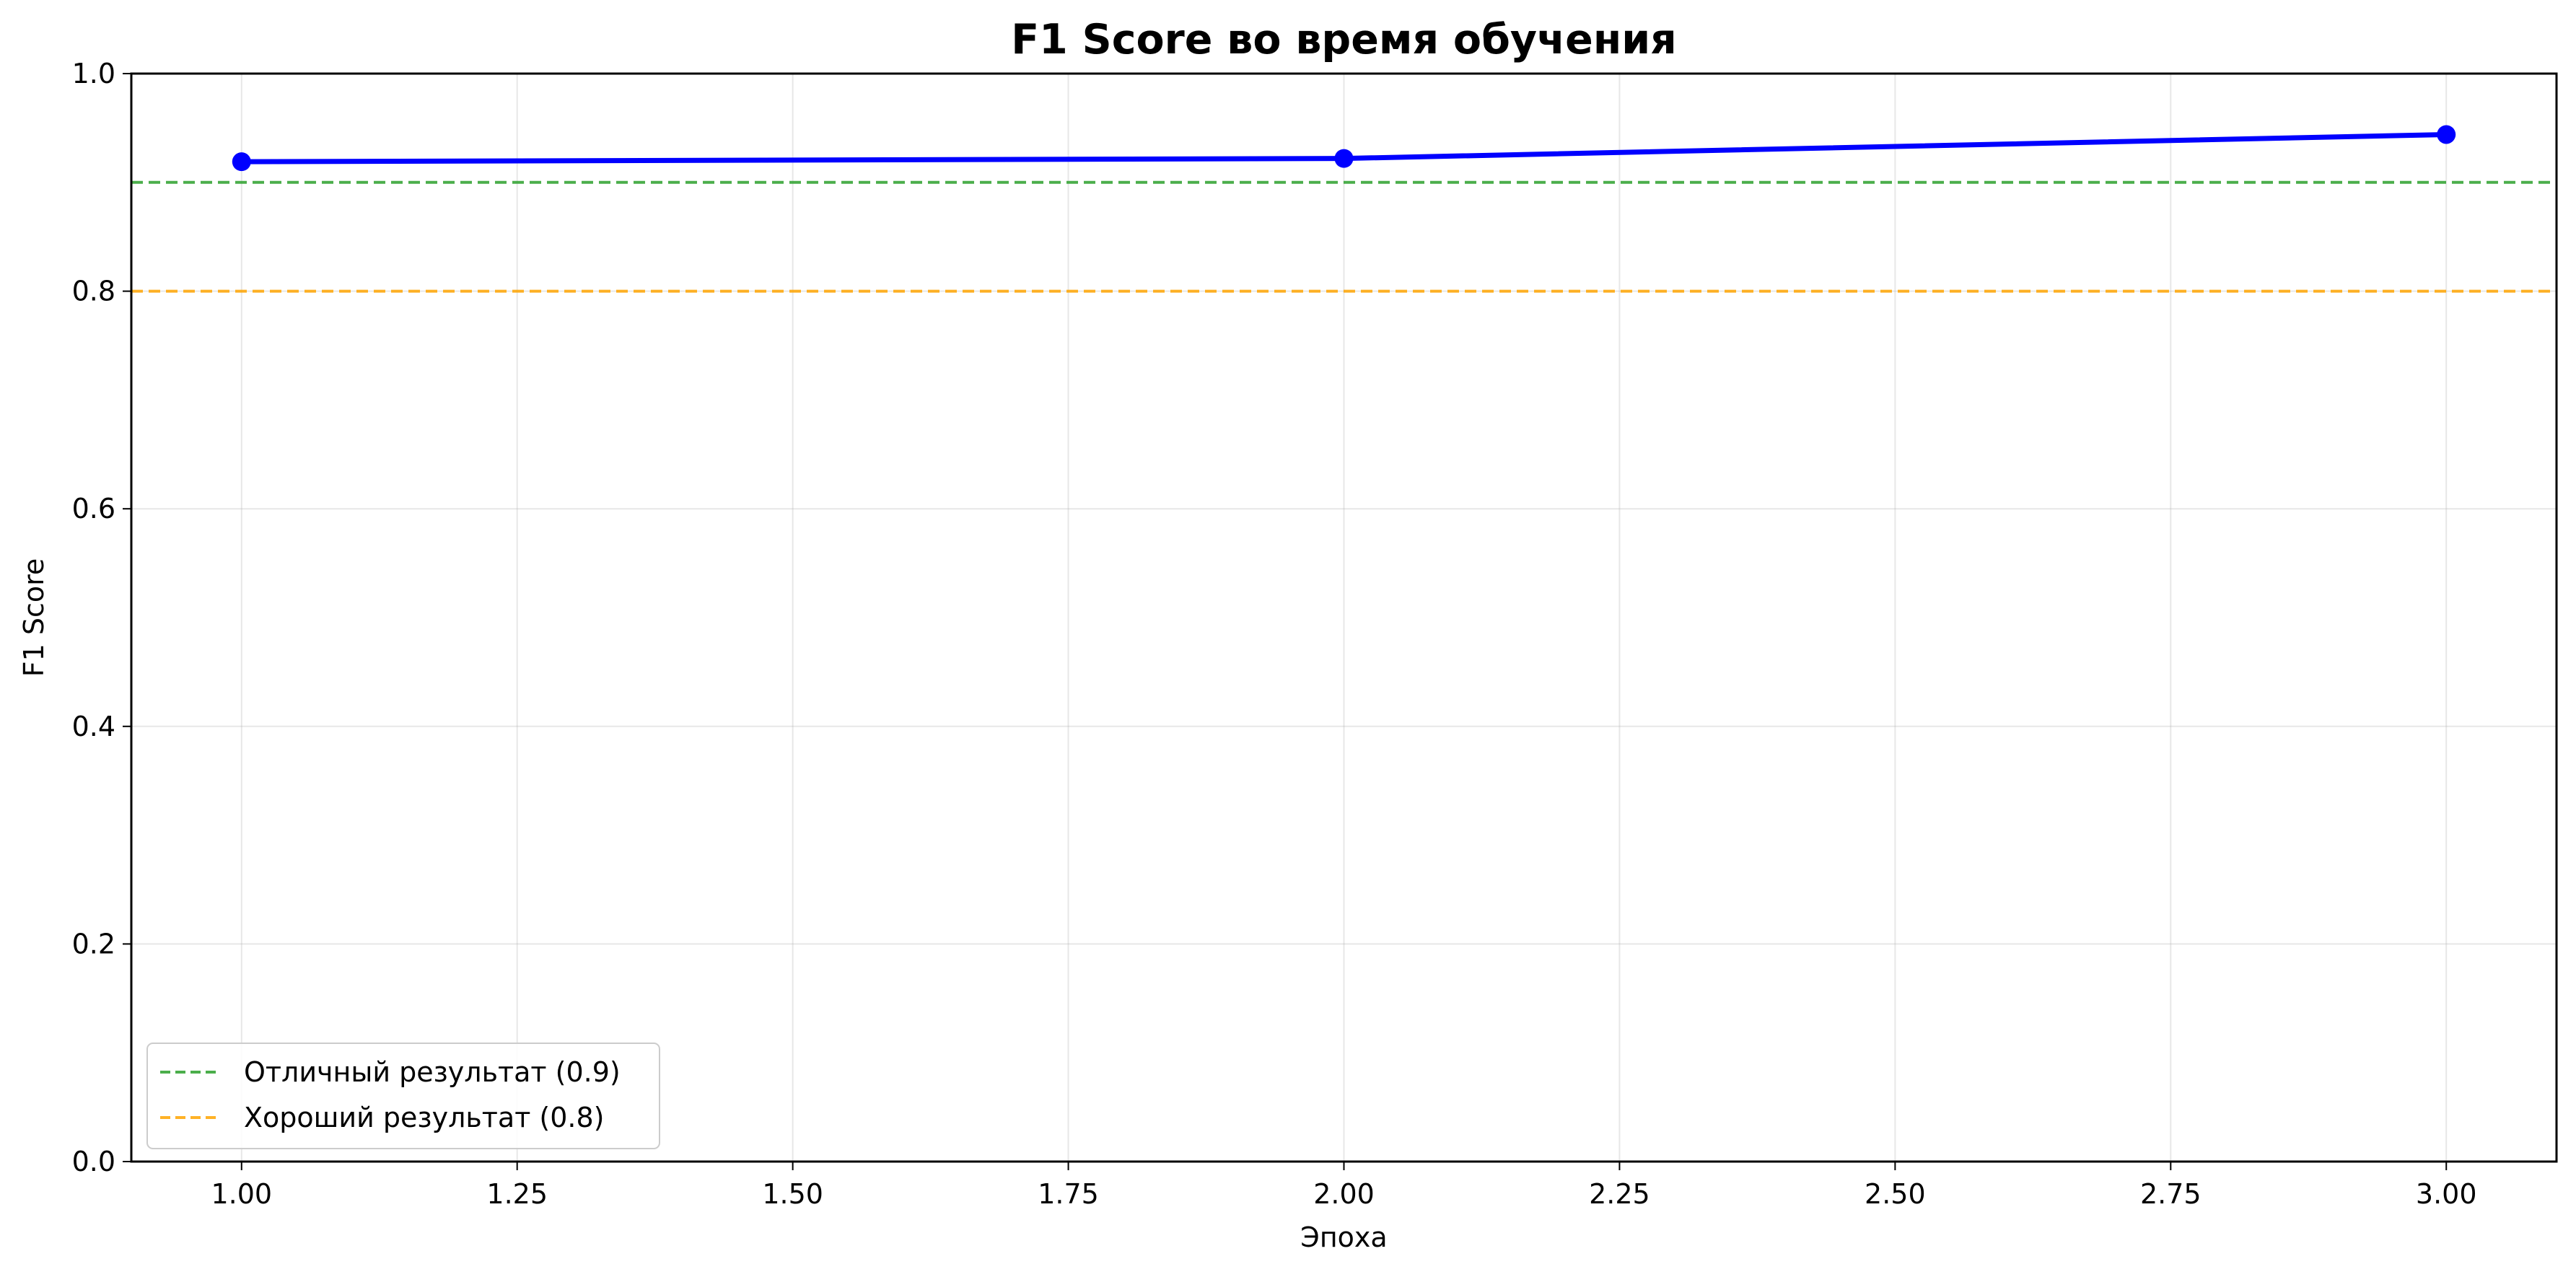  I want to click on y-tick-label: 0.4, so click(93, 727).